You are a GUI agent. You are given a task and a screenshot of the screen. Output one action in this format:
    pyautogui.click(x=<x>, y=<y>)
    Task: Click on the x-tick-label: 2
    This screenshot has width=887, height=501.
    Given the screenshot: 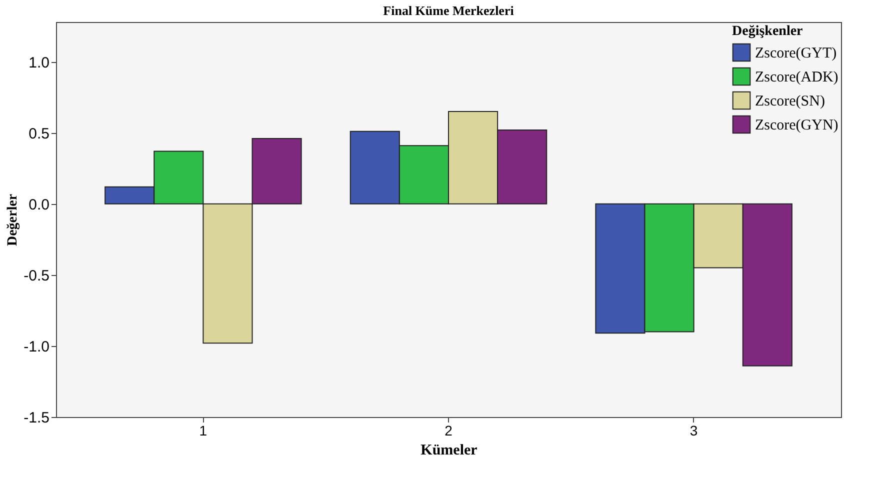 What is the action you would take?
    pyautogui.click(x=448, y=430)
    